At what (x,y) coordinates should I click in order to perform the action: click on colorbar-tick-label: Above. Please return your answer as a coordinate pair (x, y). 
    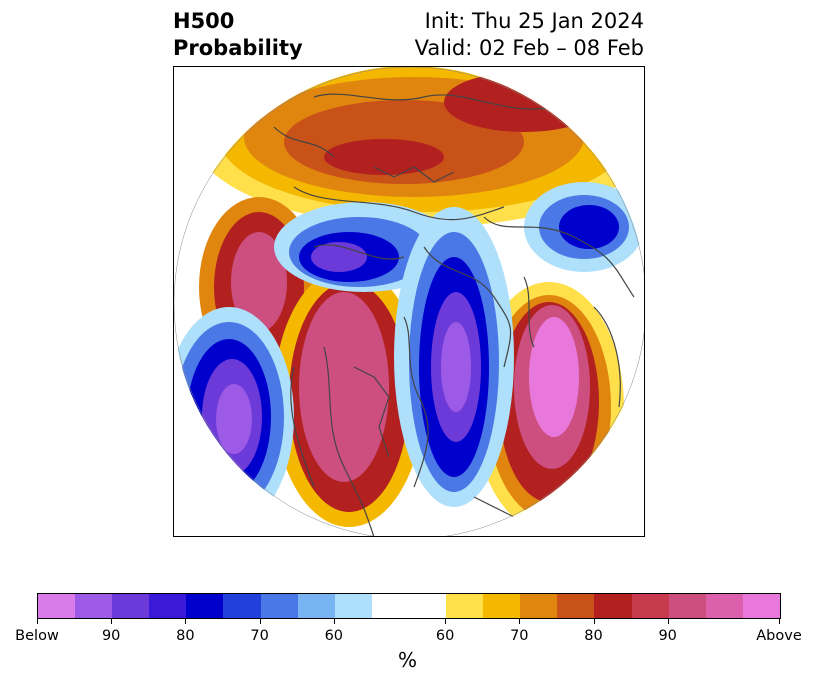
    Looking at the image, I should click on (779, 636).